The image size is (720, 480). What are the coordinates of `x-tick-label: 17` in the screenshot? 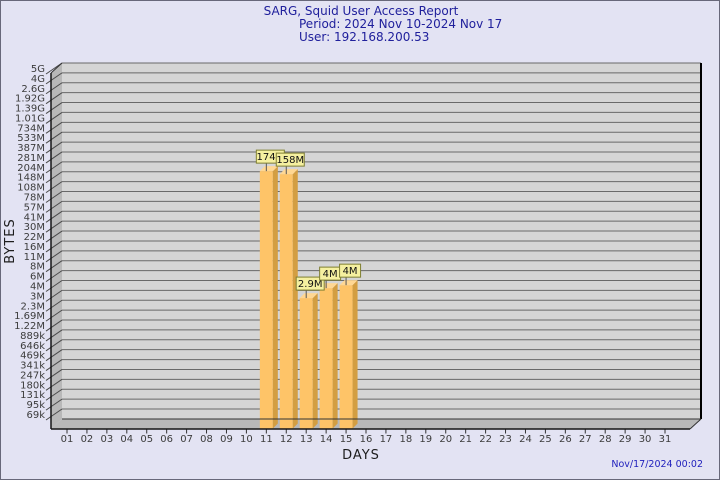 It's located at (386, 439).